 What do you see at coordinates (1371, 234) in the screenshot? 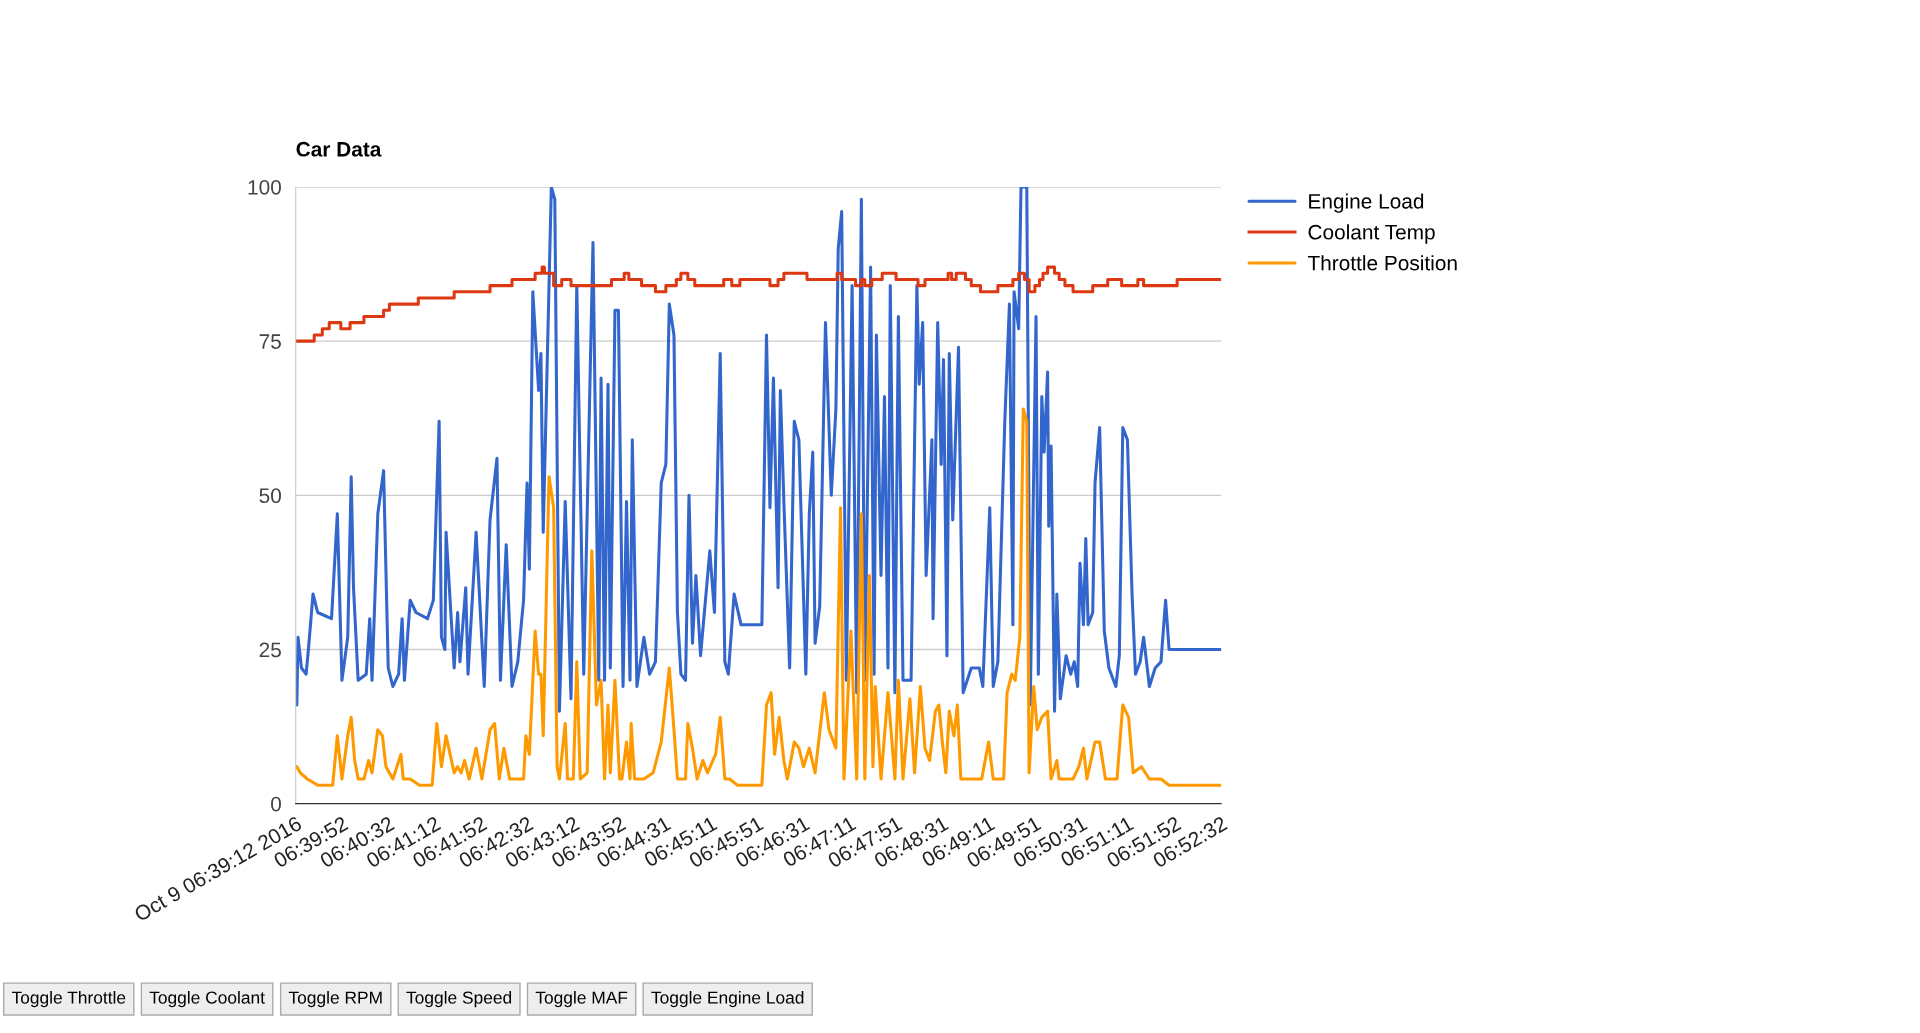
I see `legend-label: Coolant Temp` at bounding box center [1371, 234].